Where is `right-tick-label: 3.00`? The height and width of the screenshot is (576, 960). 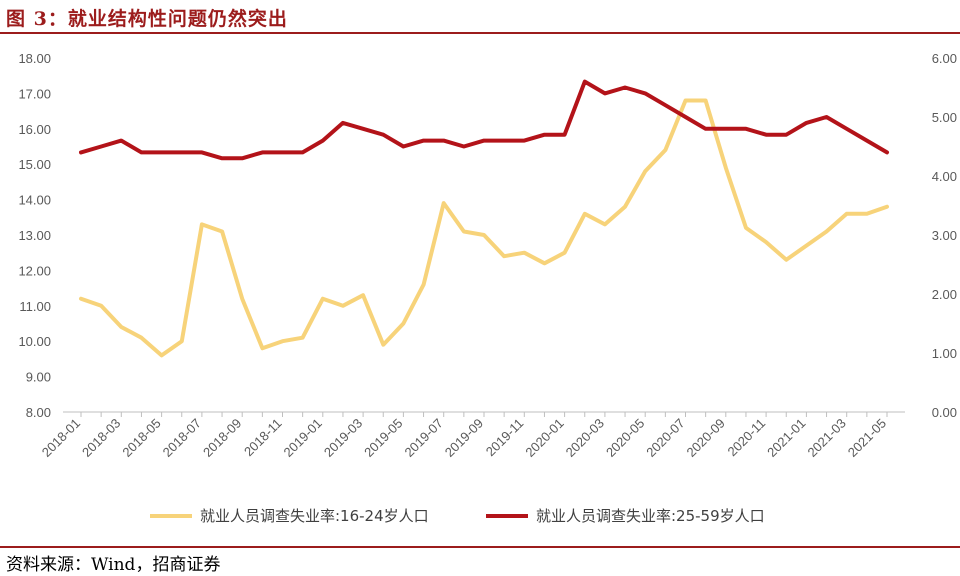 right-tick-label: 3.00 is located at coordinates (944, 235).